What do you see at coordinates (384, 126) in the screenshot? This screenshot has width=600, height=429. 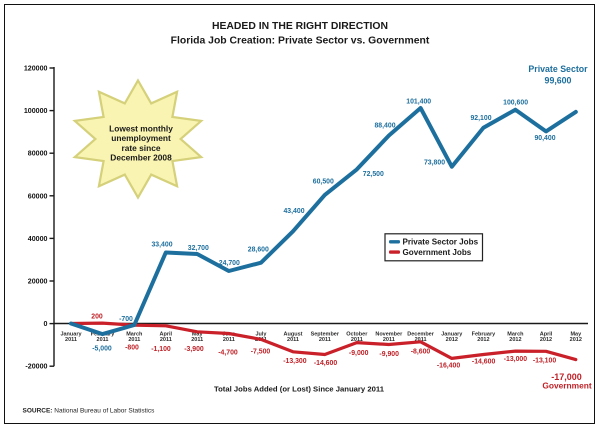 I see `svg-text: 88,400` at bounding box center [384, 126].